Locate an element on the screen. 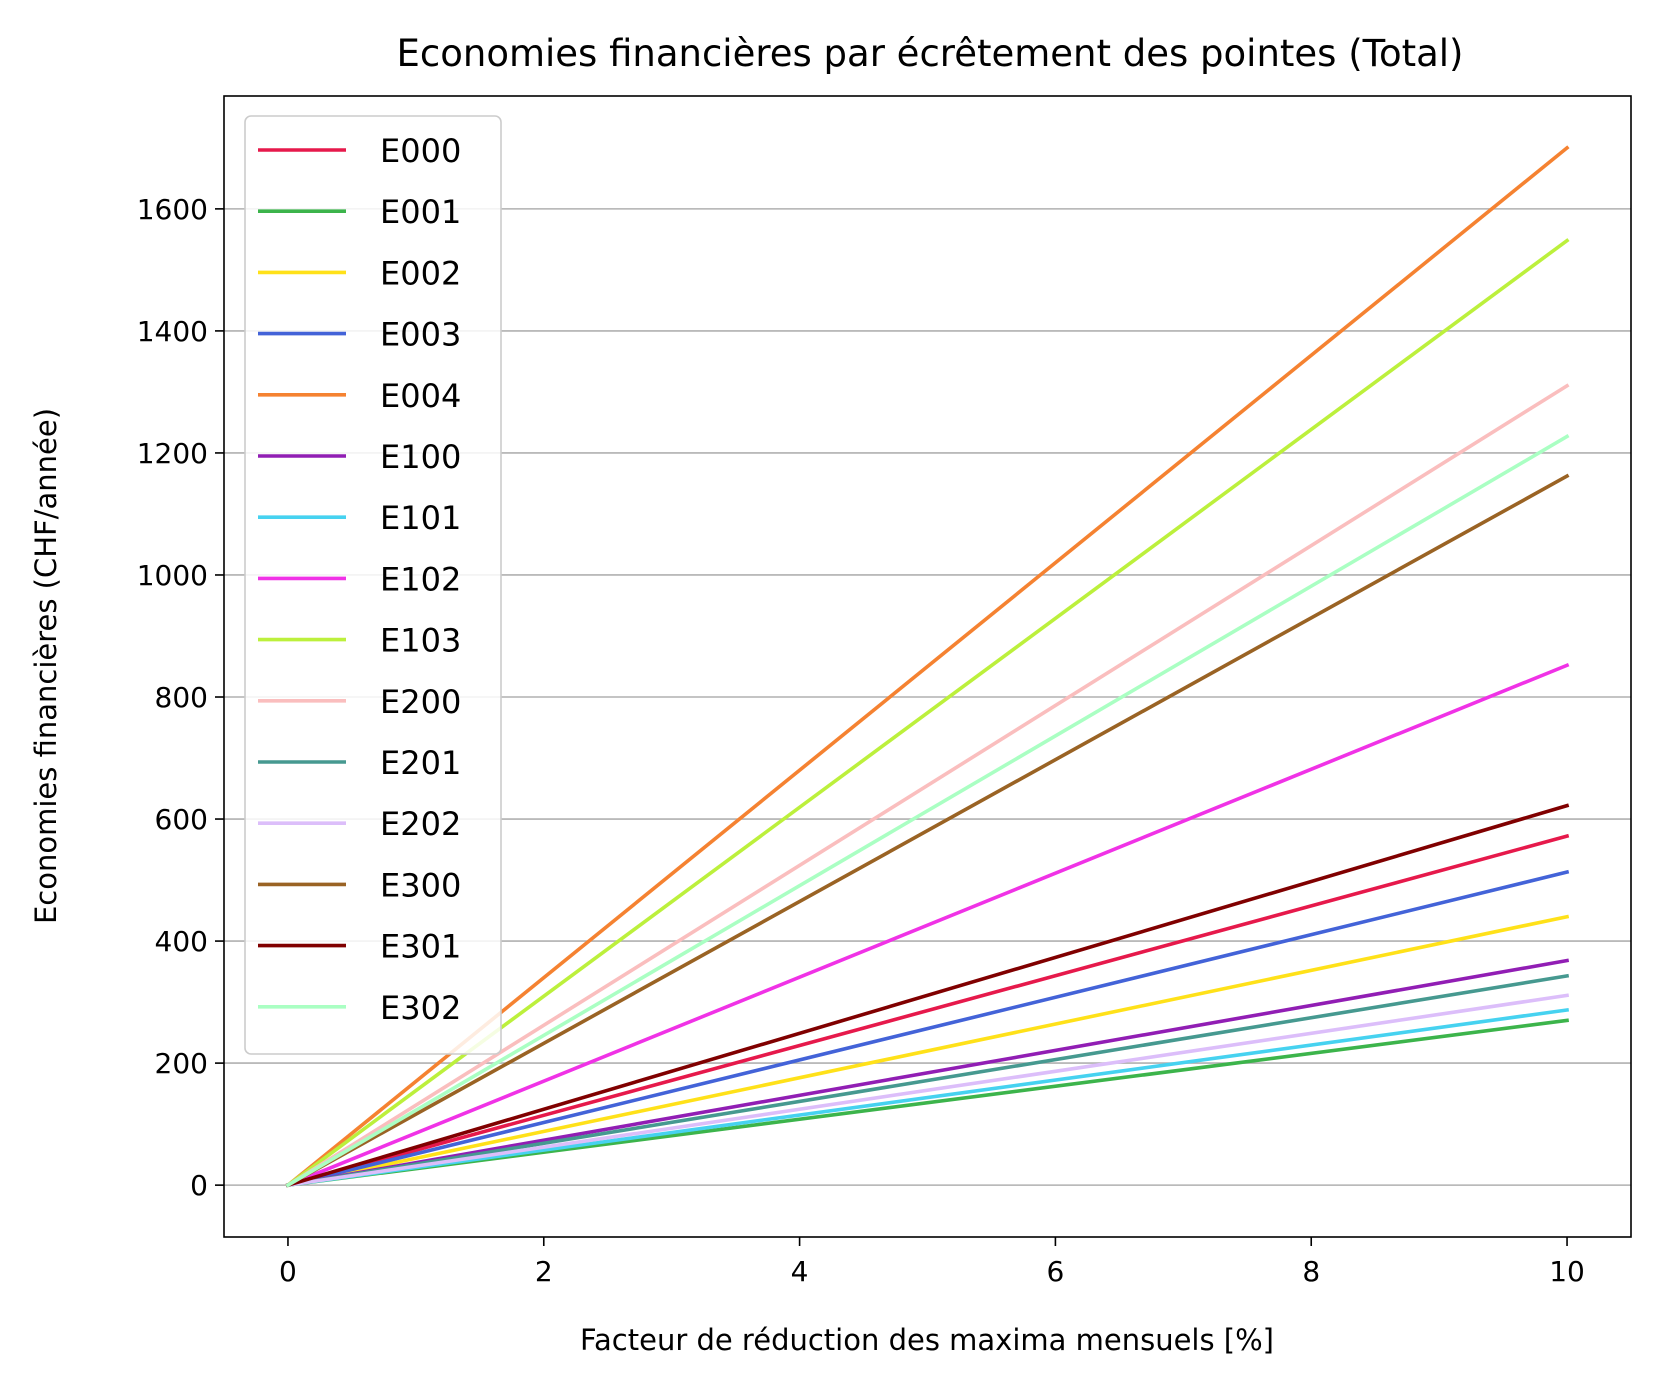 This screenshot has height=1383, width=1670. legend-label-E302: E302 is located at coordinates (420, 1008).